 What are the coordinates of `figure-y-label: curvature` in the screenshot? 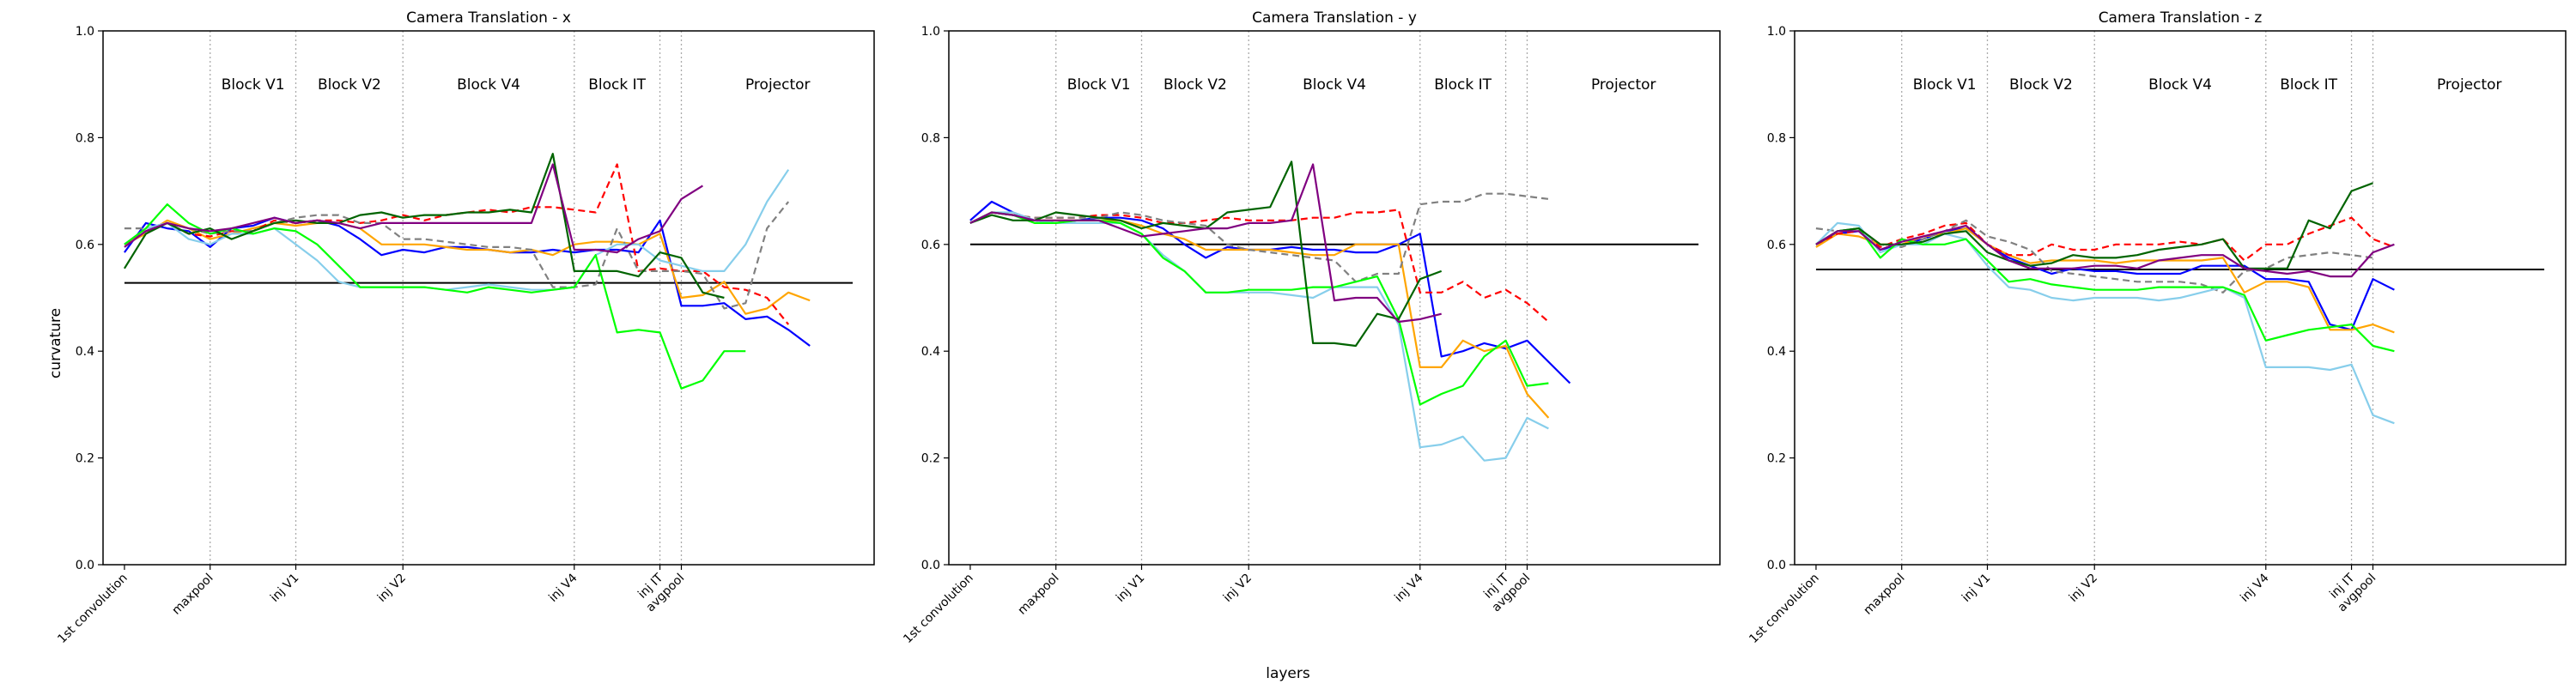 It's located at (56, 343).